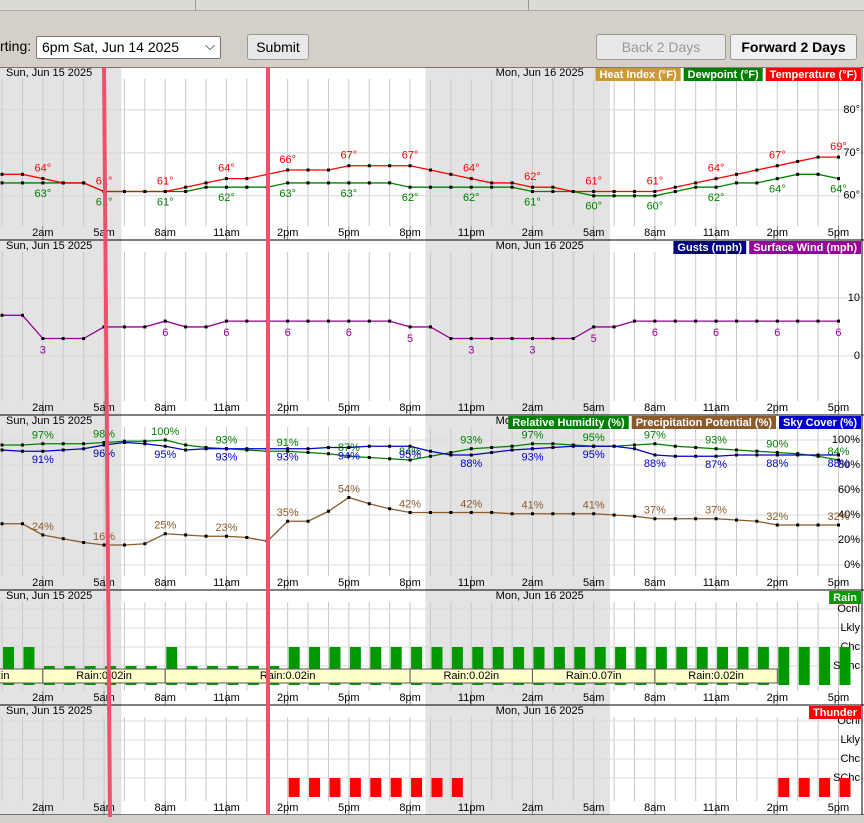 The height and width of the screenshot is (823, 864). I want to click on data-label: 63°, so click(349, 194).